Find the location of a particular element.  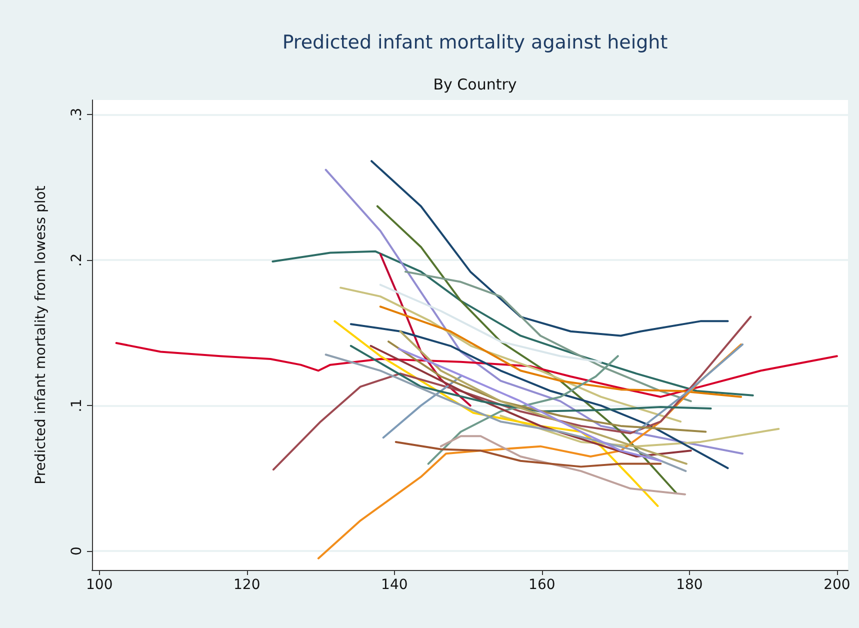

x-tick-label: 100 is located at coordinates (99, 585).